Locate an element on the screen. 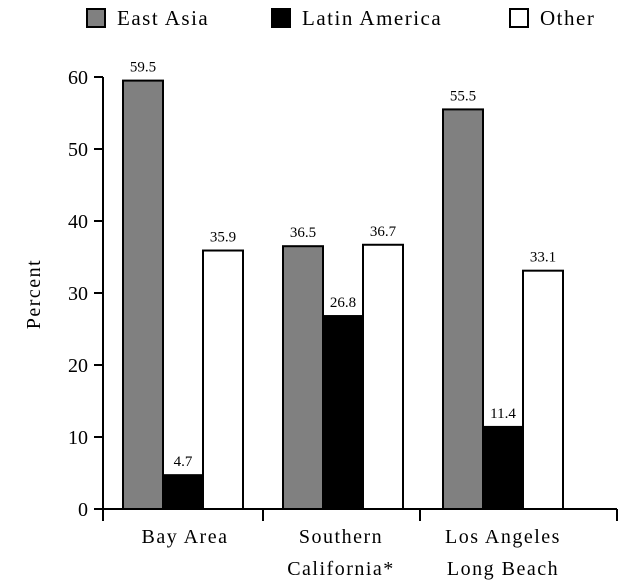 This screenshot has height=584, width=632. y-tick-label: 40 is located at coordinates (78, 222).